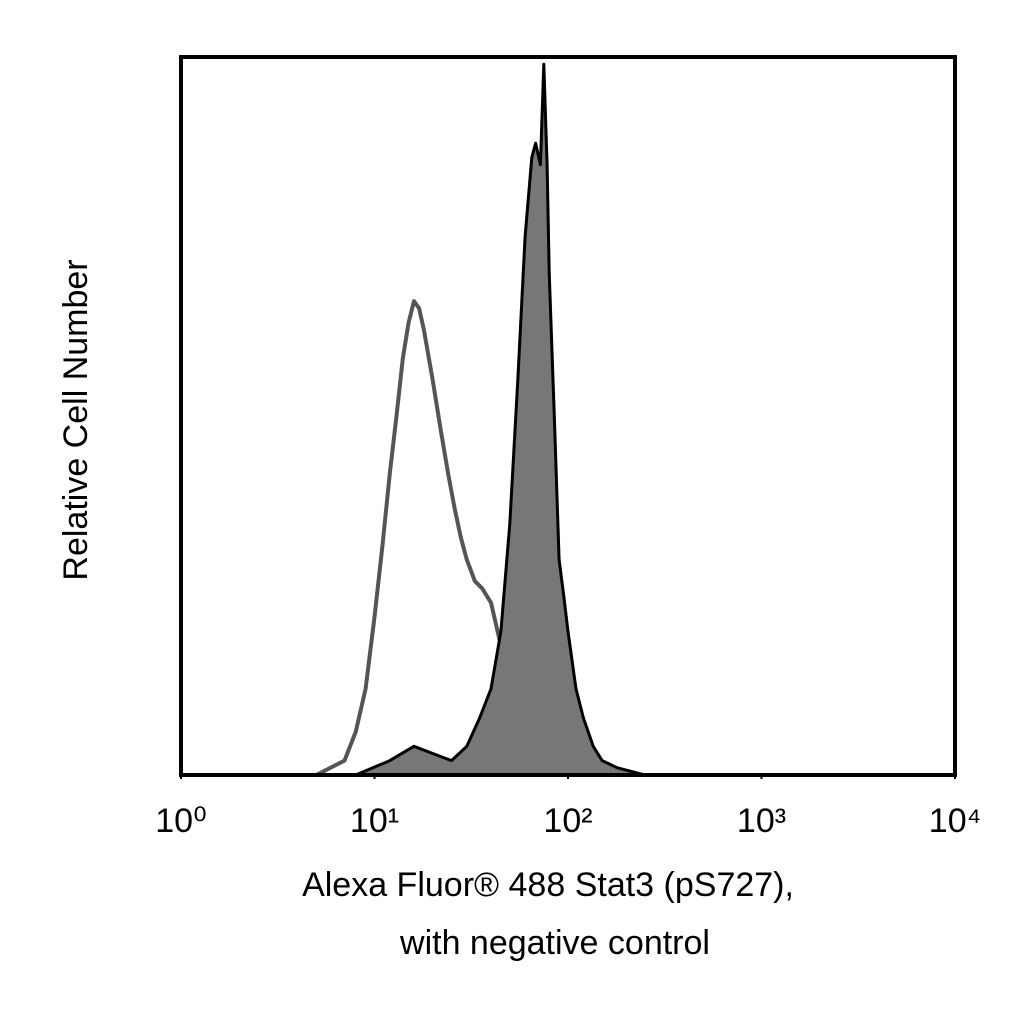 Image resolution: width=1024 pixels, height=1024 pixels. I want to click on x-axis-label: with negative control, so click(554, 943).